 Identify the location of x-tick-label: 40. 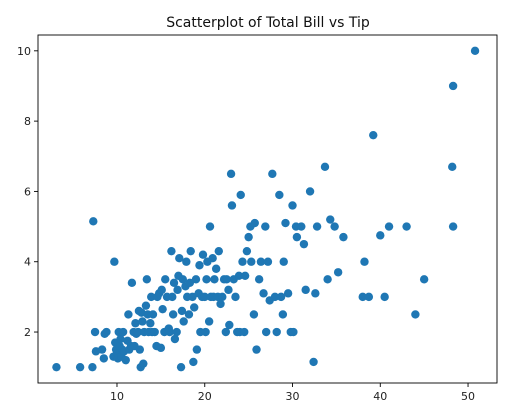
(380, 396).